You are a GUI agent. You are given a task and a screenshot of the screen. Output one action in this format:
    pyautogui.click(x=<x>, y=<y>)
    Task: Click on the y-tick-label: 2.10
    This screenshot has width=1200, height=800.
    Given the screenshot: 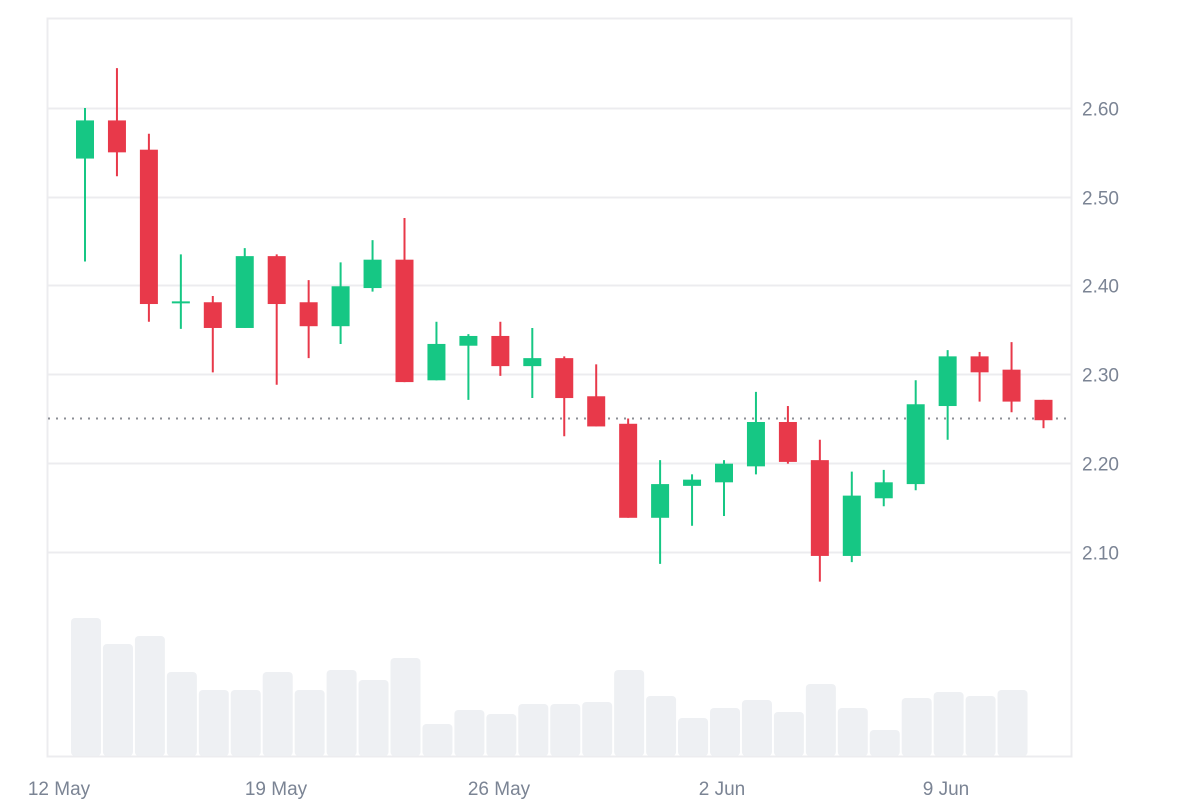 What is the action you would take?
    pyautogui.click(x=1100, y=554)
    